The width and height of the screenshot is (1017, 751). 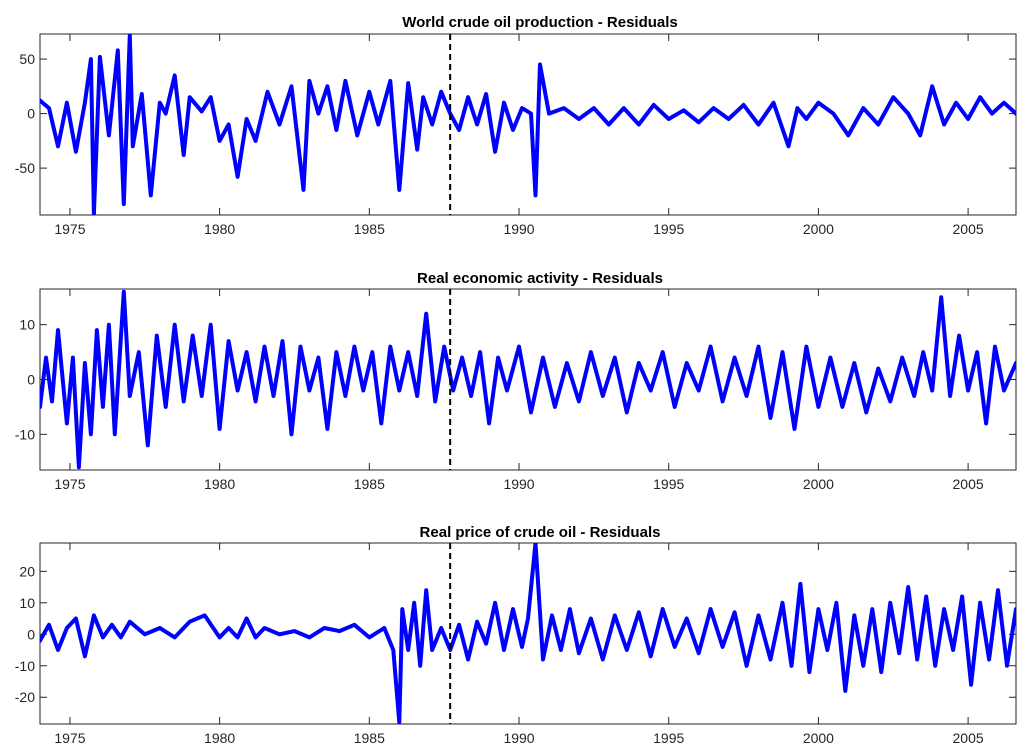 I want to click on y-tick-label: 50, so click(x=27, y=59).